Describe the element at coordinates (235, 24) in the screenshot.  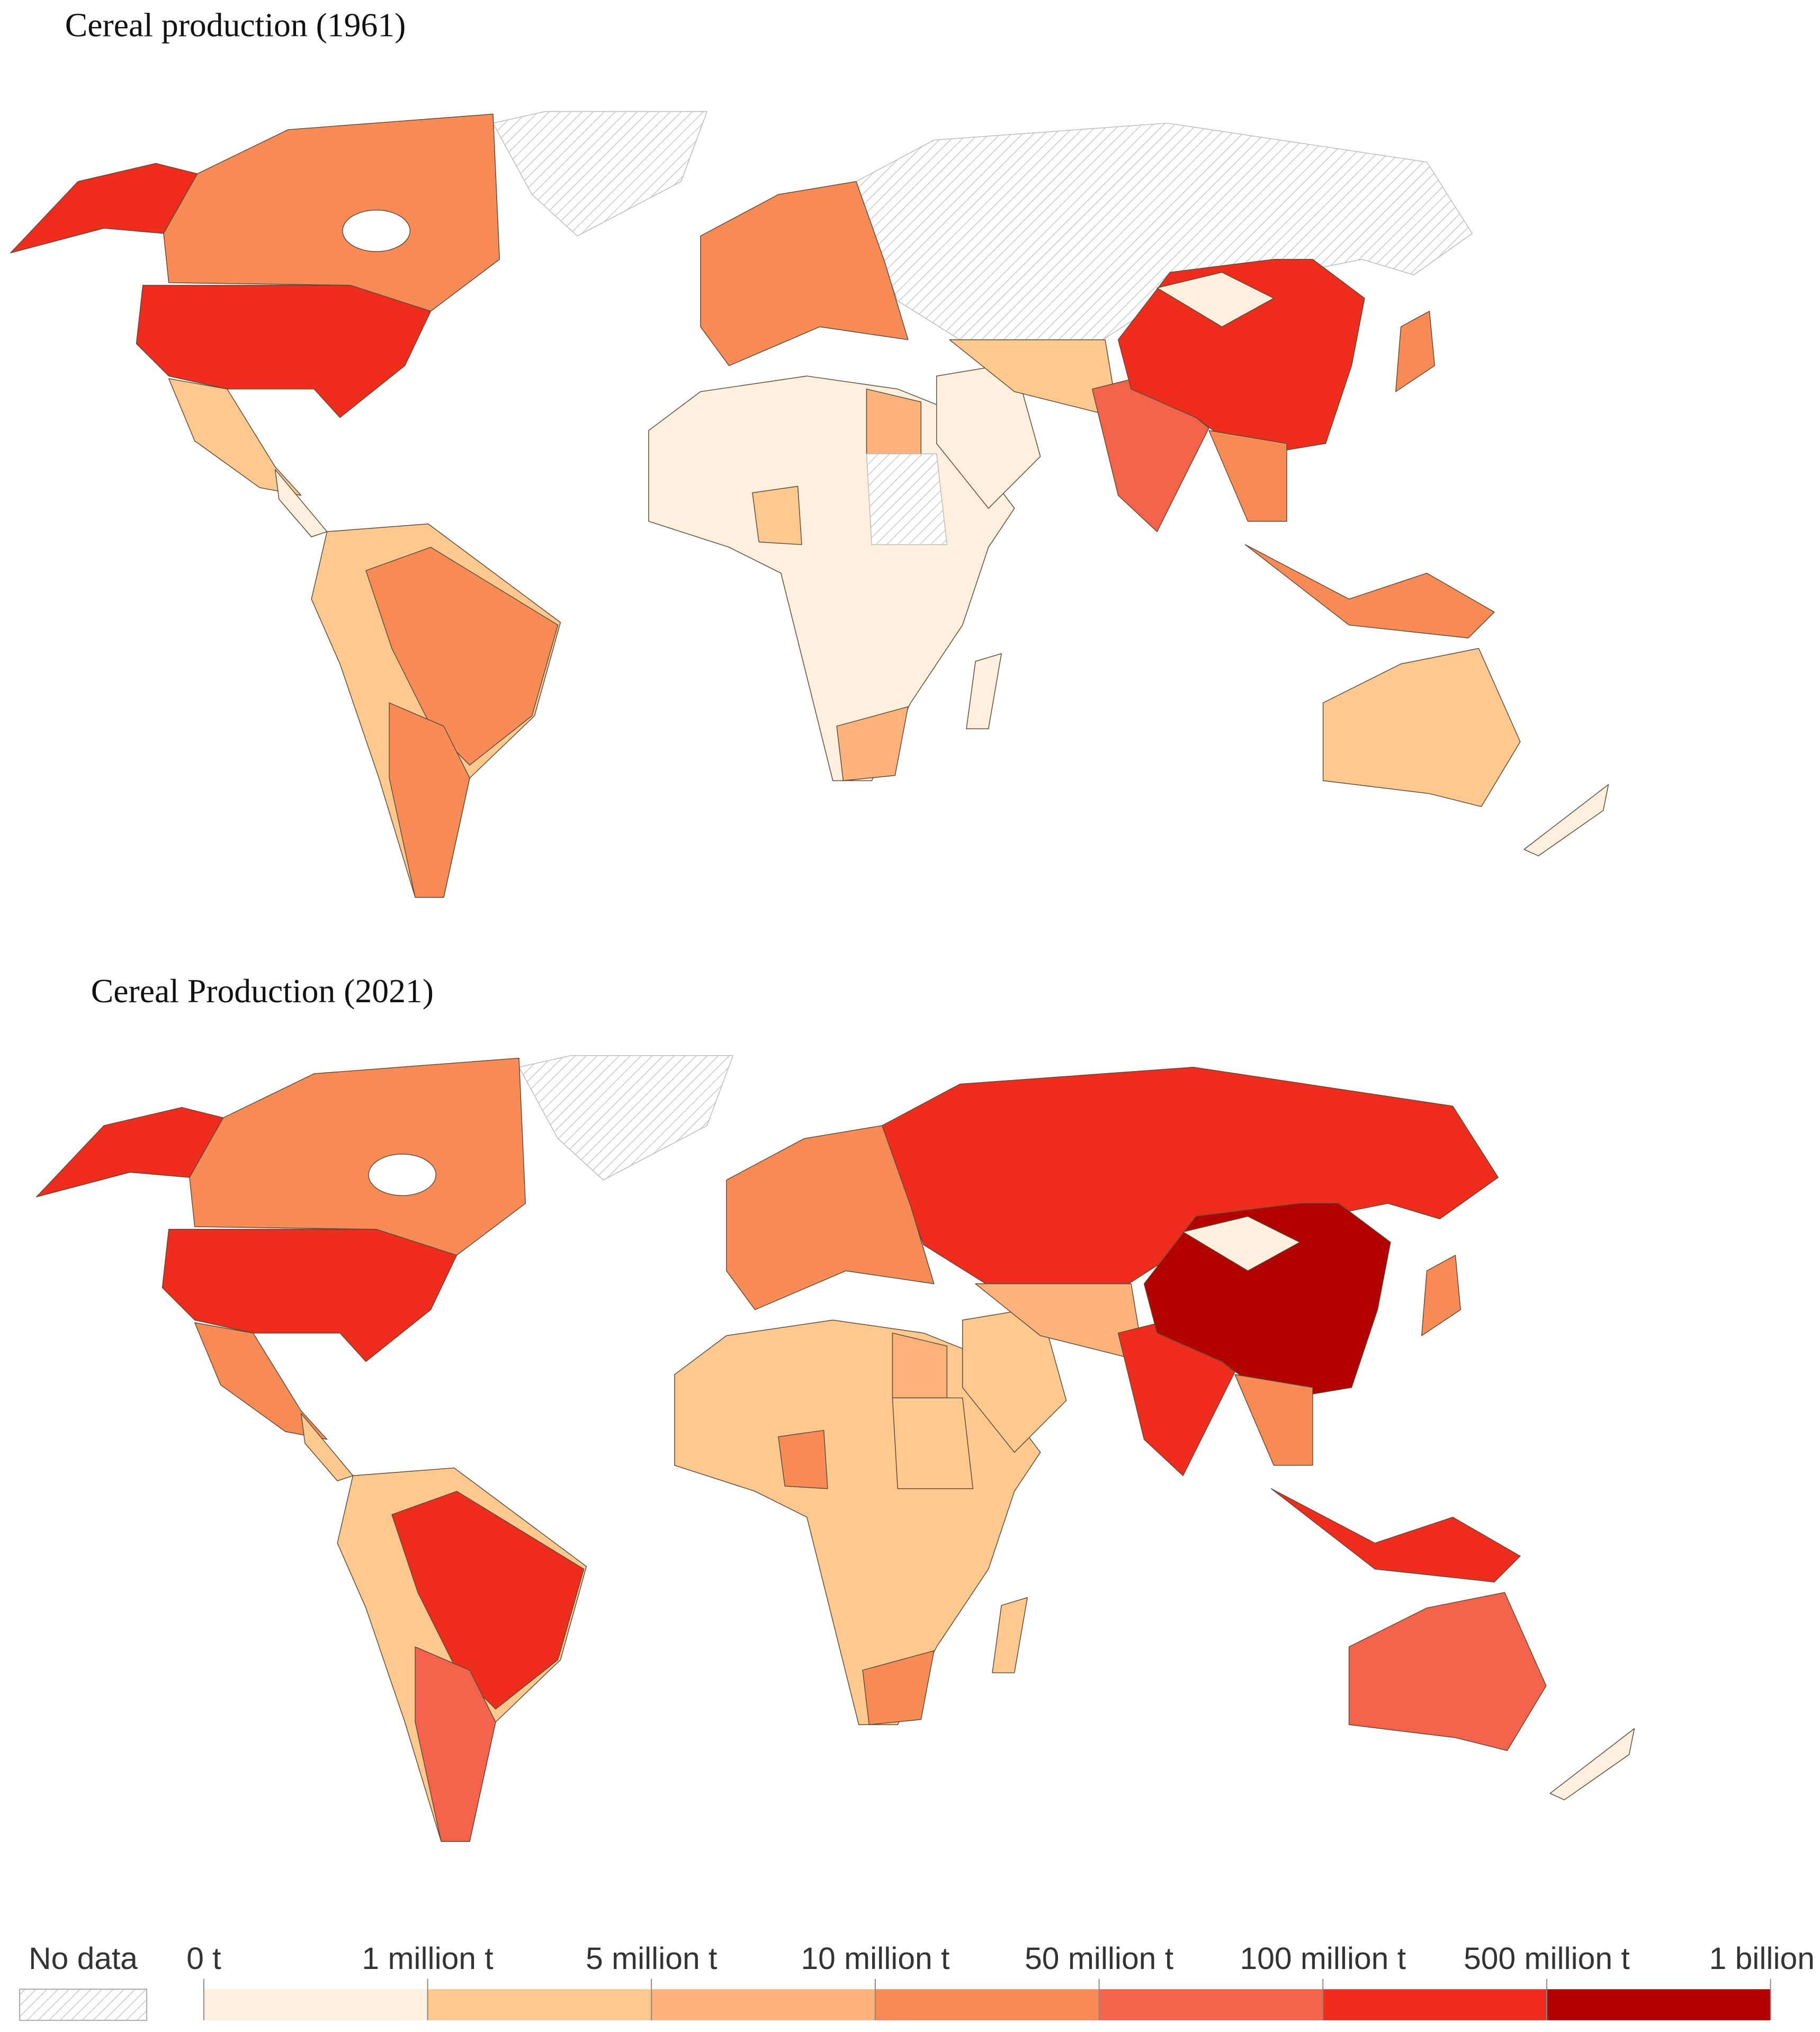
I see `map-title: Cereal production (1961)` at that location.